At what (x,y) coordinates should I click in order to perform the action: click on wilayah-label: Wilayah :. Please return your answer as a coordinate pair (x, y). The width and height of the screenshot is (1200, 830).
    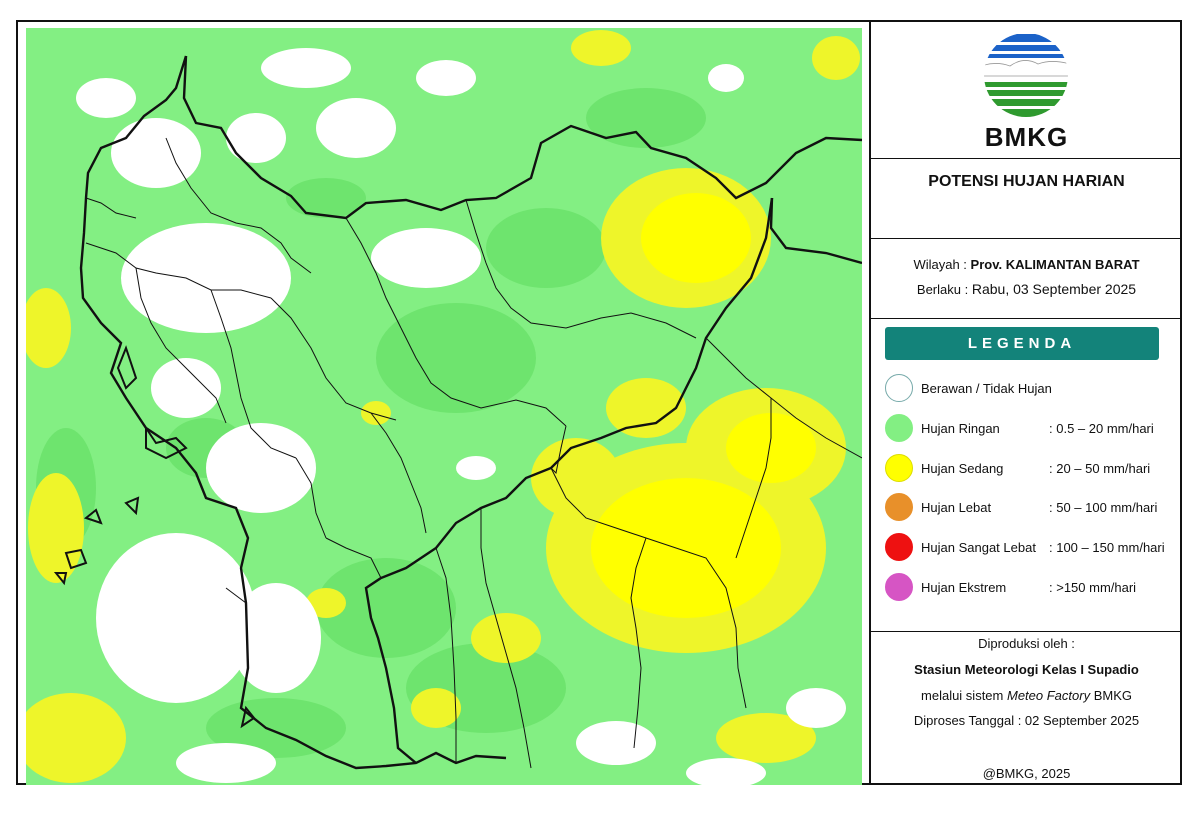
    Looking at the image, I should click on (940, 264).